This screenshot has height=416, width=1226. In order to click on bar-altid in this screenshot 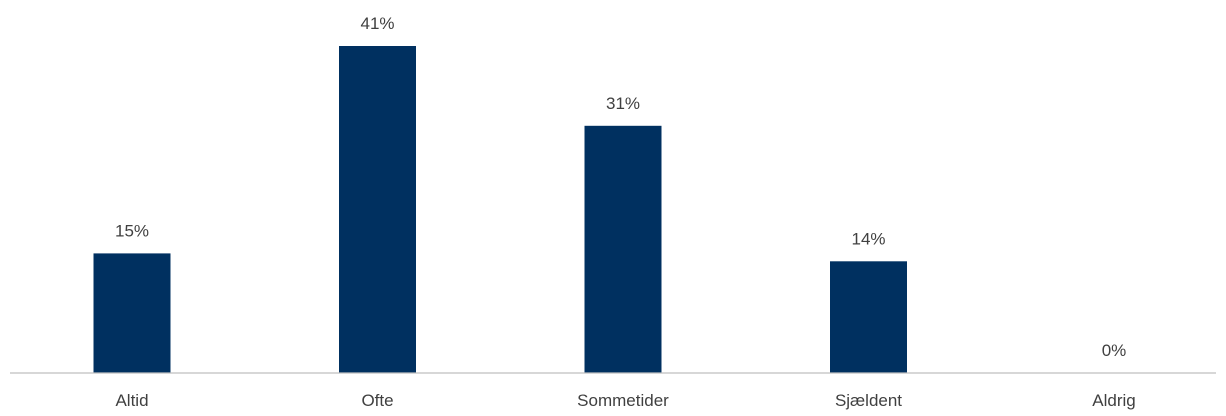, I will do `click(132, 313)`.